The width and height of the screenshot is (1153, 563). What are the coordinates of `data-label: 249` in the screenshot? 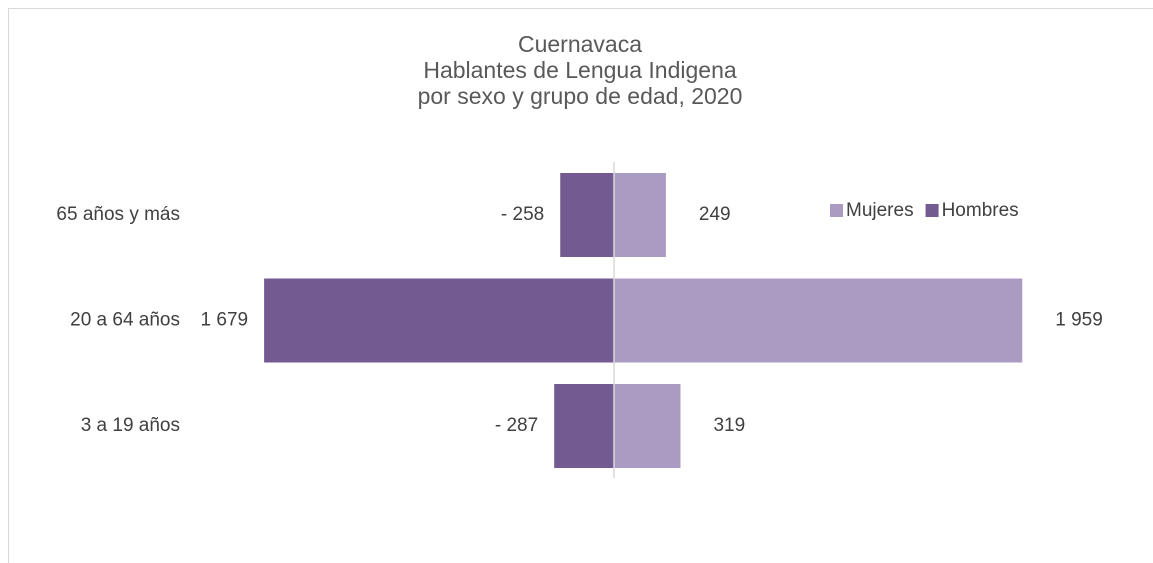 It's located at (715, 214).